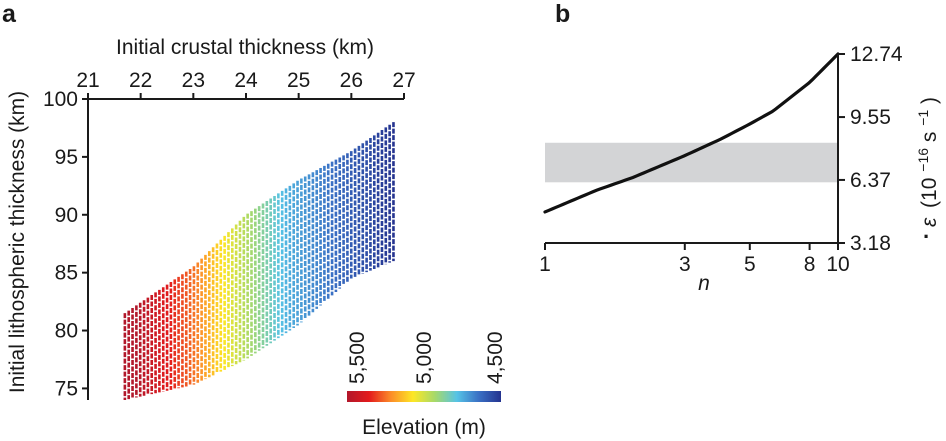  Describe the element at coordinates (704, 283) in the screenshot. I see `panel-b-x-axis-title: n` at that location.